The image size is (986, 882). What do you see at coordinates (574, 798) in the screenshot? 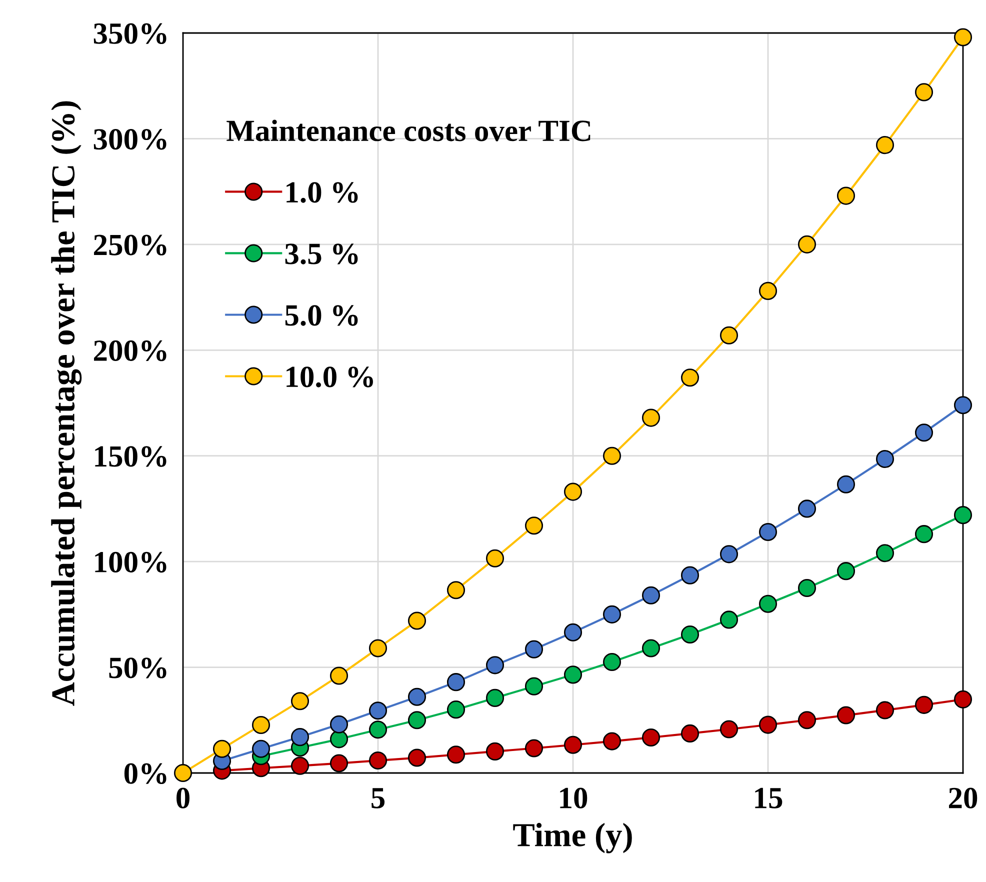
I see `x-tick-label: 10` at bounding box center [574, 798].